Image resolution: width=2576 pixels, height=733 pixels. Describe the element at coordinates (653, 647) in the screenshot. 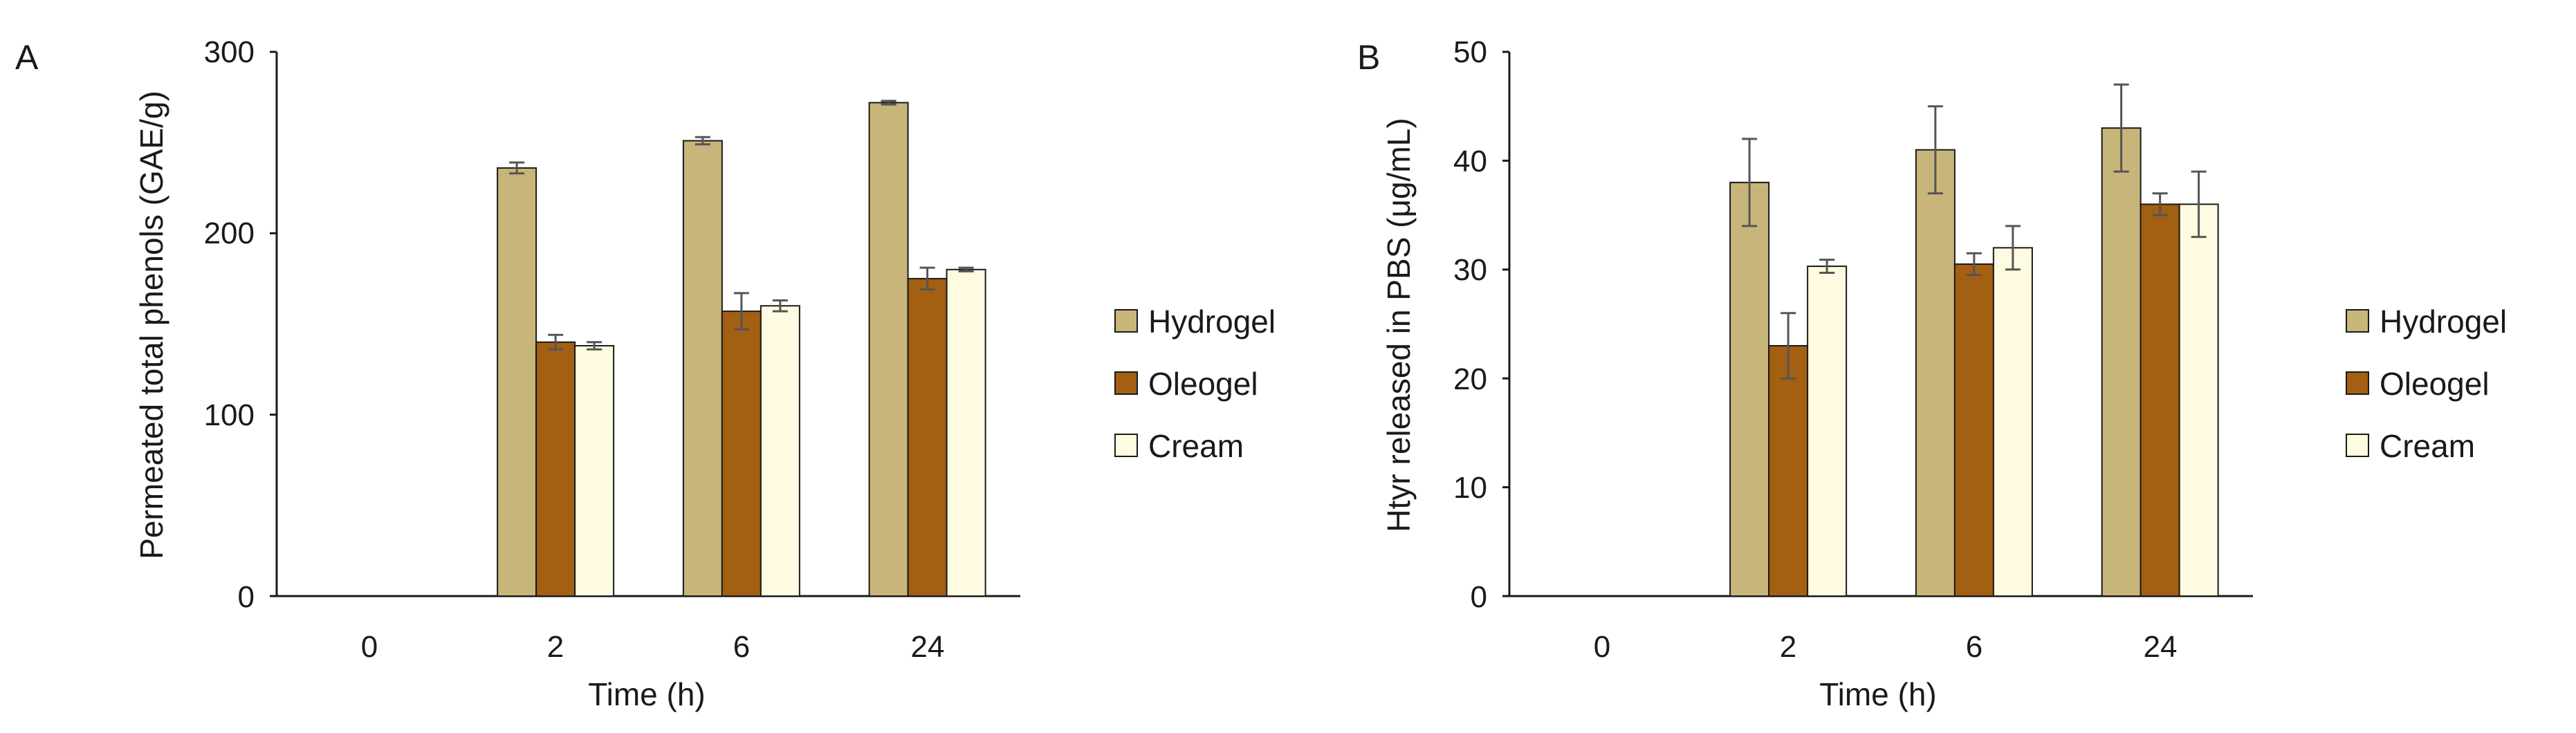

I see `panel-a-x-tick-labels: 0 2 6 24` at that location.